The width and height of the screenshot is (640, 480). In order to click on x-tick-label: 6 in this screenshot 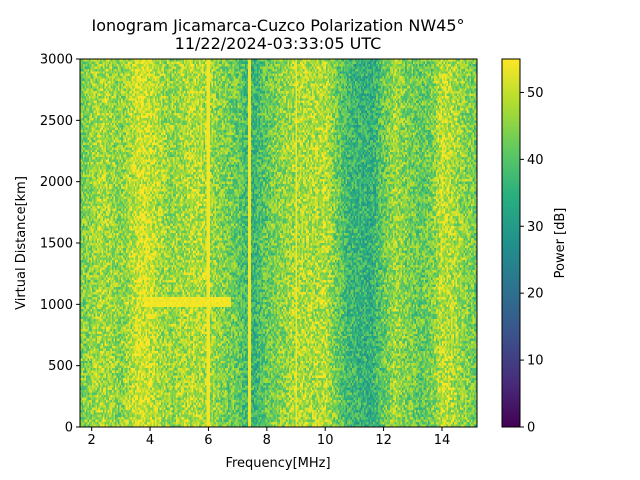, I will do `click(208, 440)`.